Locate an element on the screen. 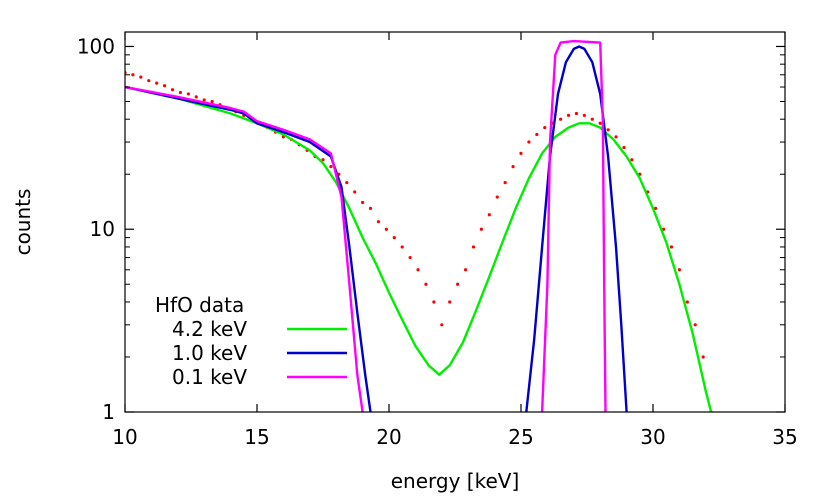  legend-label: 0.1 keV is located at coordinates (209, 377).